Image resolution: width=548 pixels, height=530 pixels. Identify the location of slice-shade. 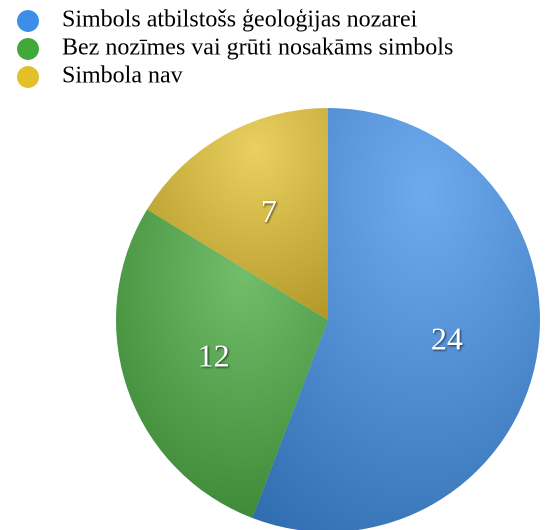
(237, 214).